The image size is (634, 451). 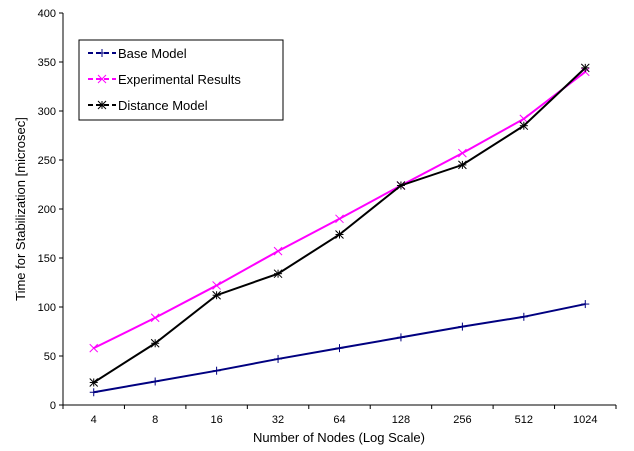 I want to click on y-axis-title: Time for Stabilization [microsec], so click(x=20, y=209).